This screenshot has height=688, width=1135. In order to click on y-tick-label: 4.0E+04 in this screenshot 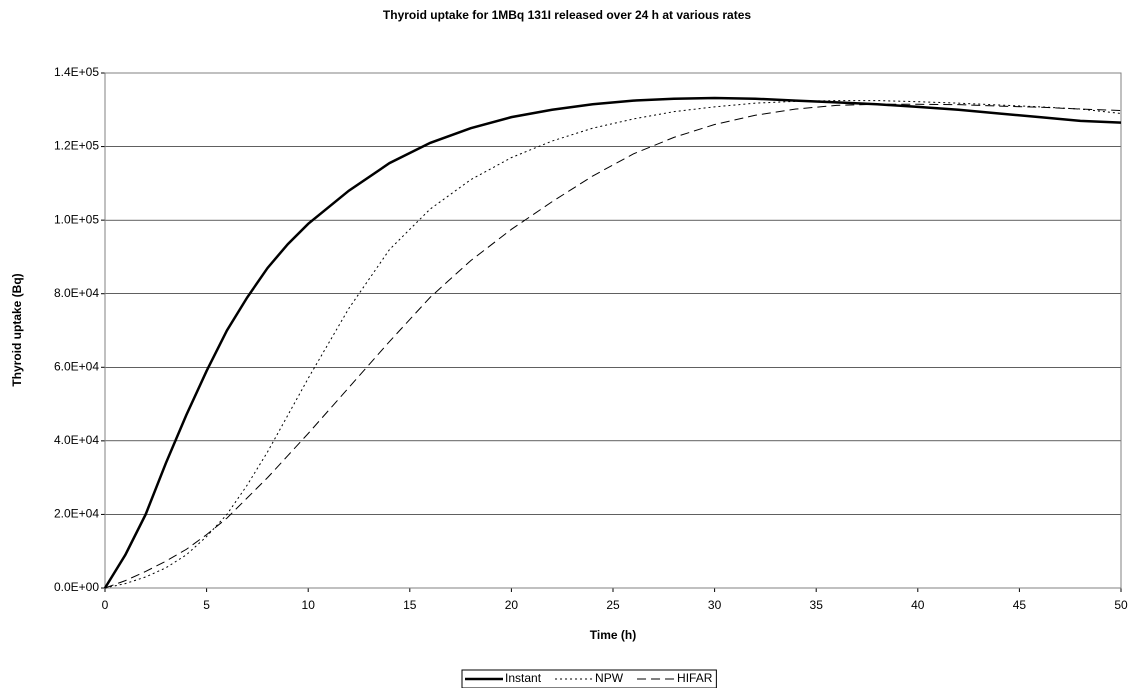, I will do `click(76, 440)`.